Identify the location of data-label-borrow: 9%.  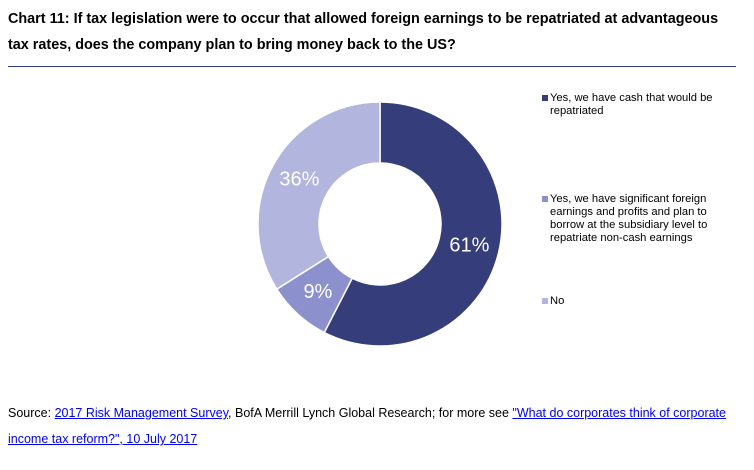
(317, 292).